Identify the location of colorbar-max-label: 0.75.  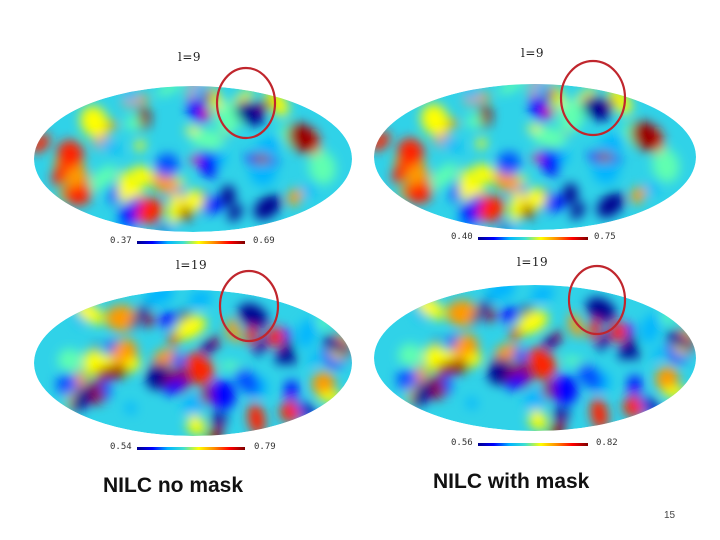
(605, 237).